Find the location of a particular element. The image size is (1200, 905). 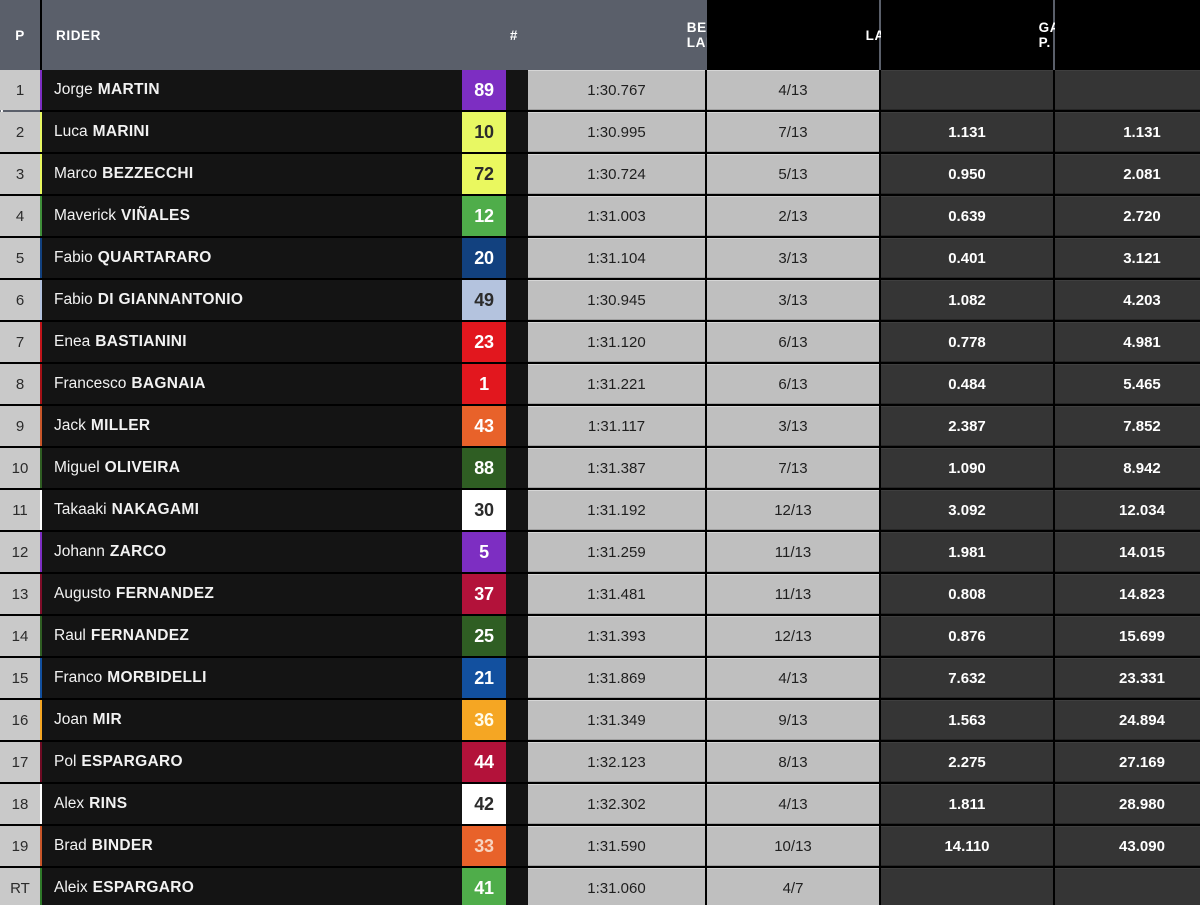

cell-gap-previous: 7.632 is located at coordinates (967, 678).